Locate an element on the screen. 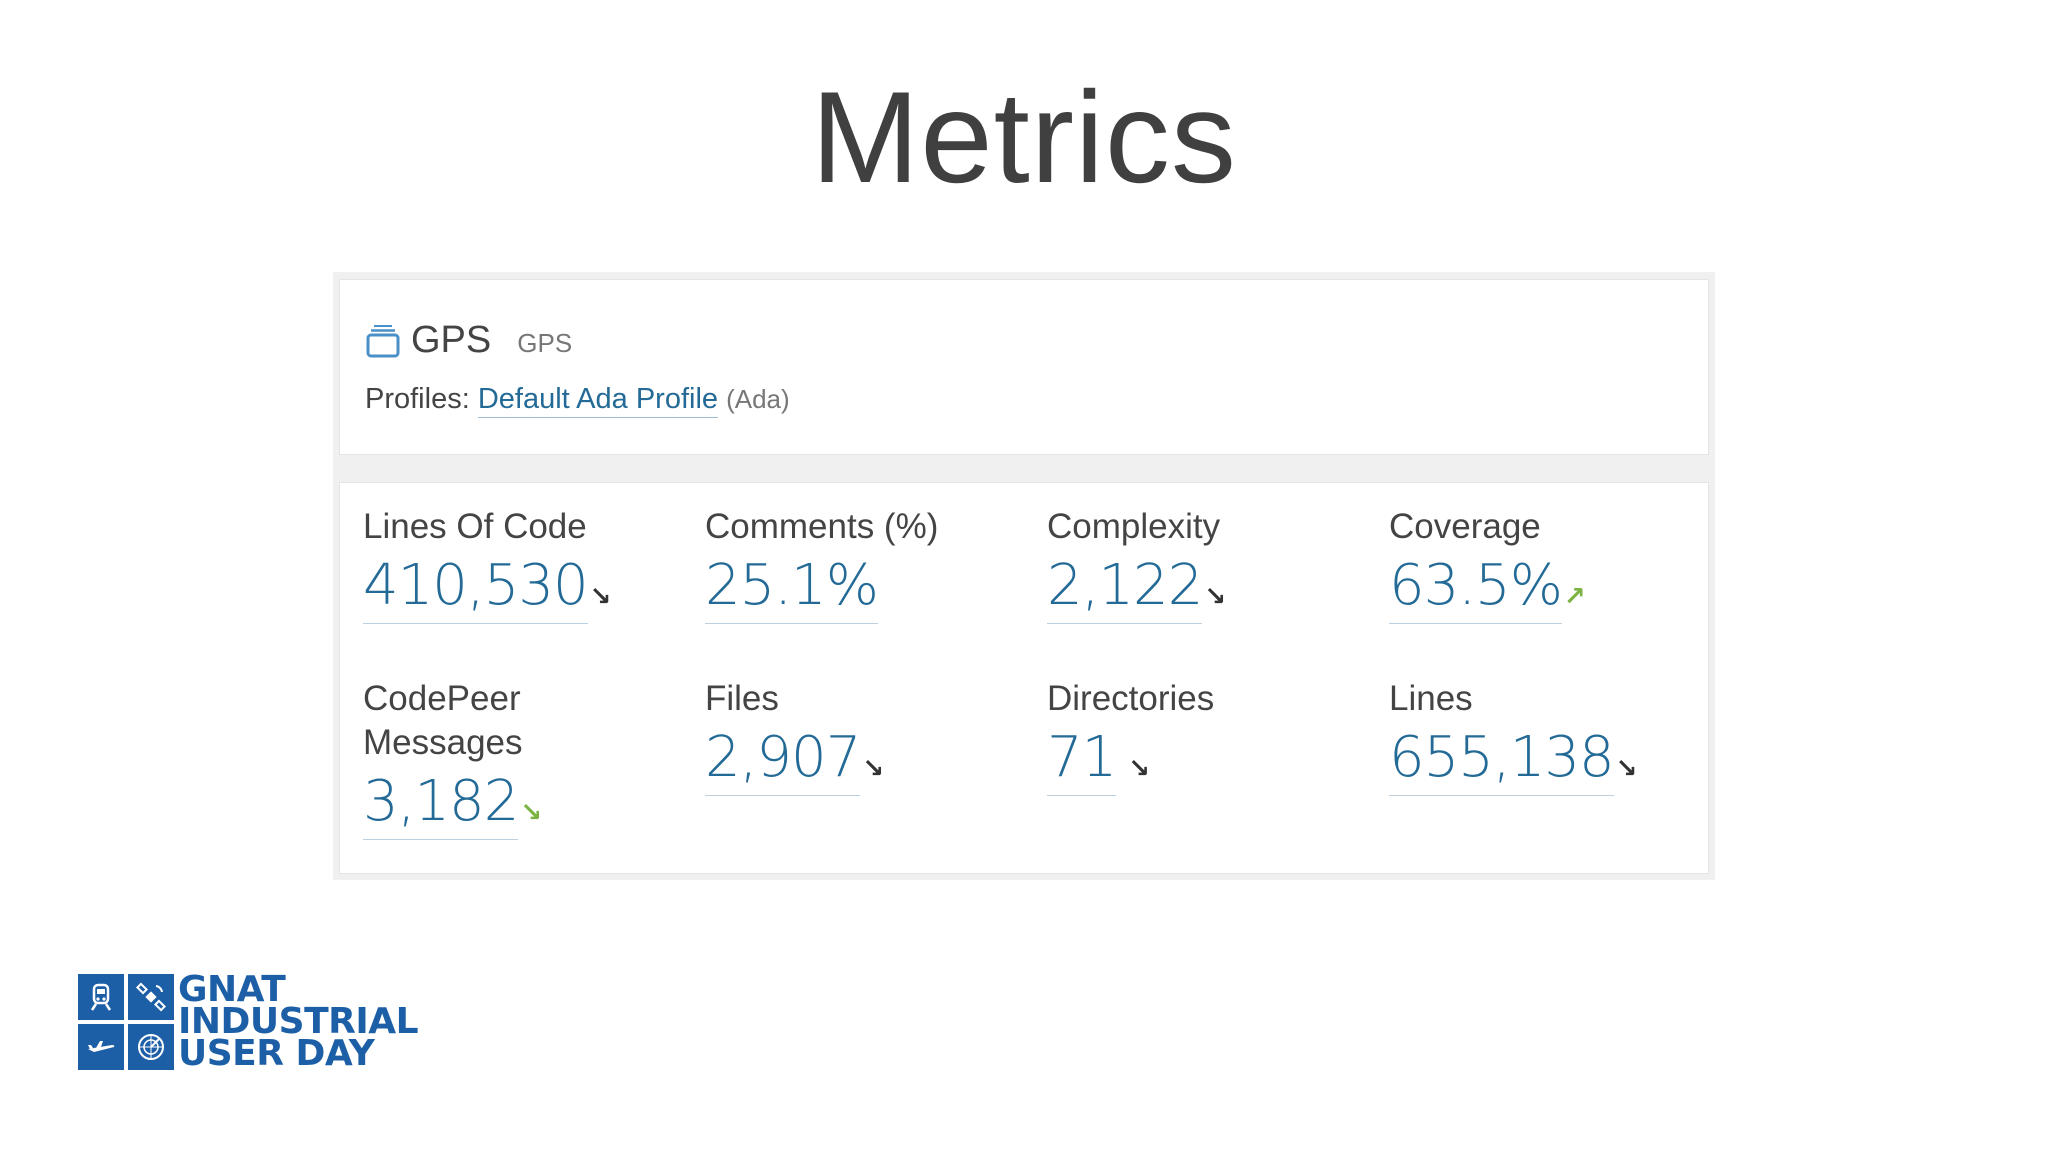 This screenshot has width=2048, height=1152. metric-value: 71 is located at coordinates (1082, 761).